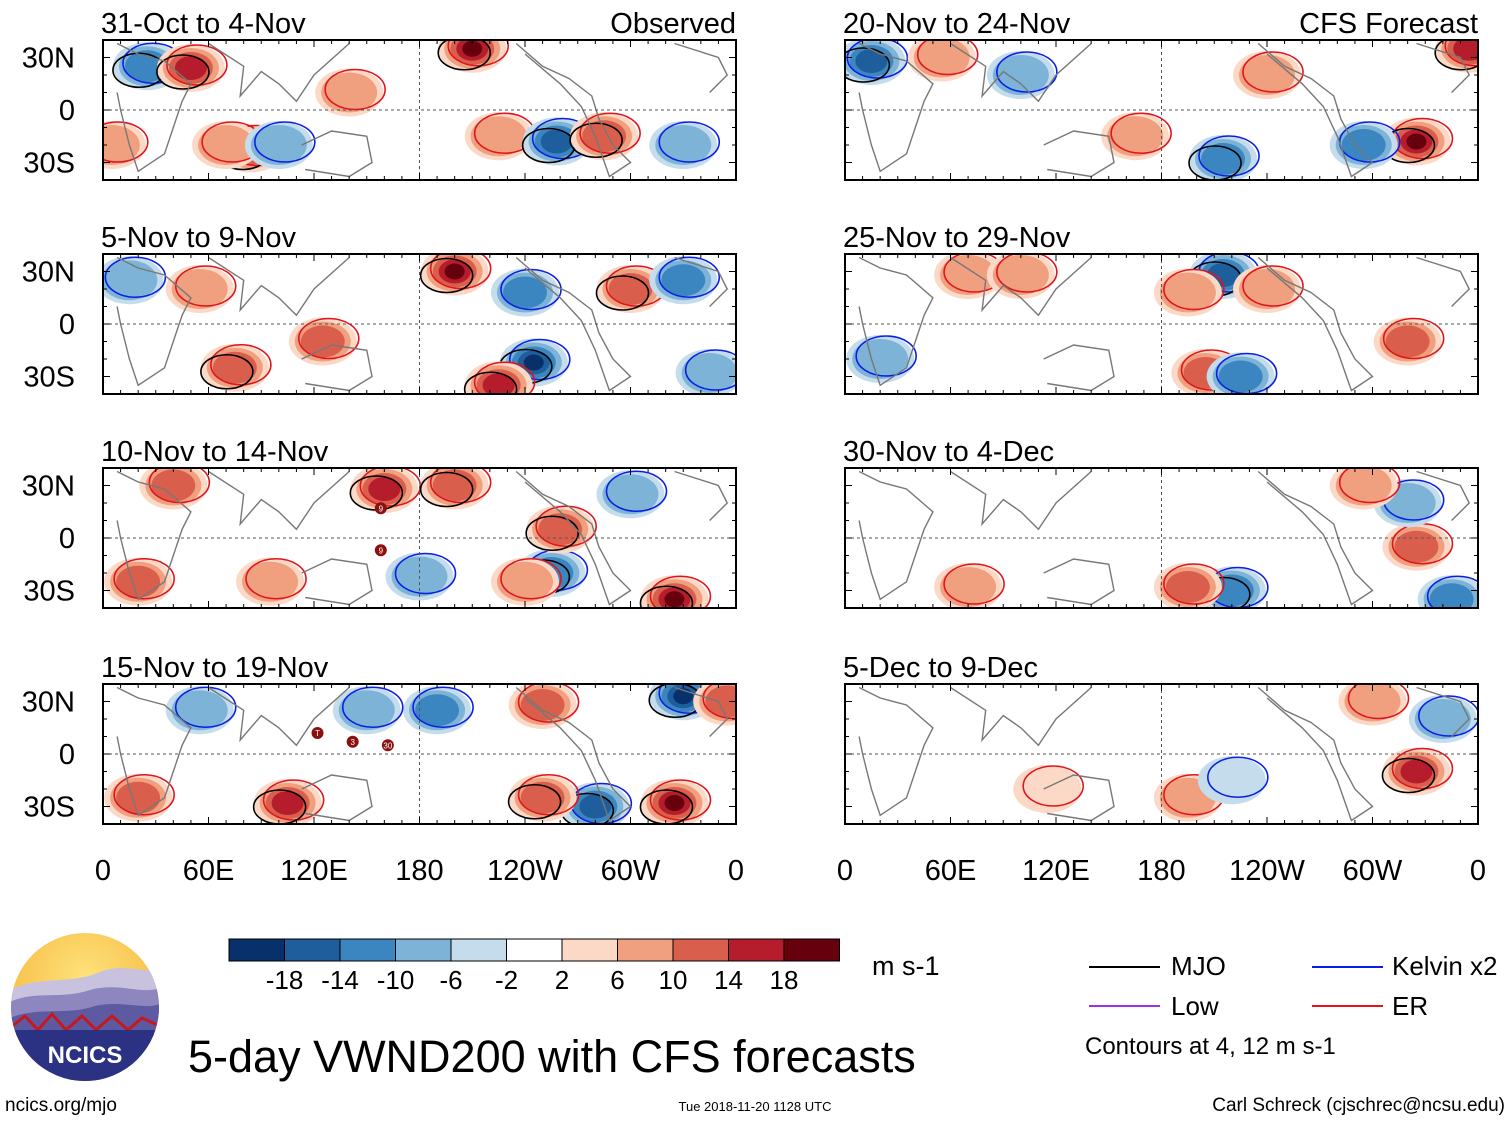  Describe the element at coordinates (1195, 1006) in the screenshot. I see `legend-low-label: Low` at that location.